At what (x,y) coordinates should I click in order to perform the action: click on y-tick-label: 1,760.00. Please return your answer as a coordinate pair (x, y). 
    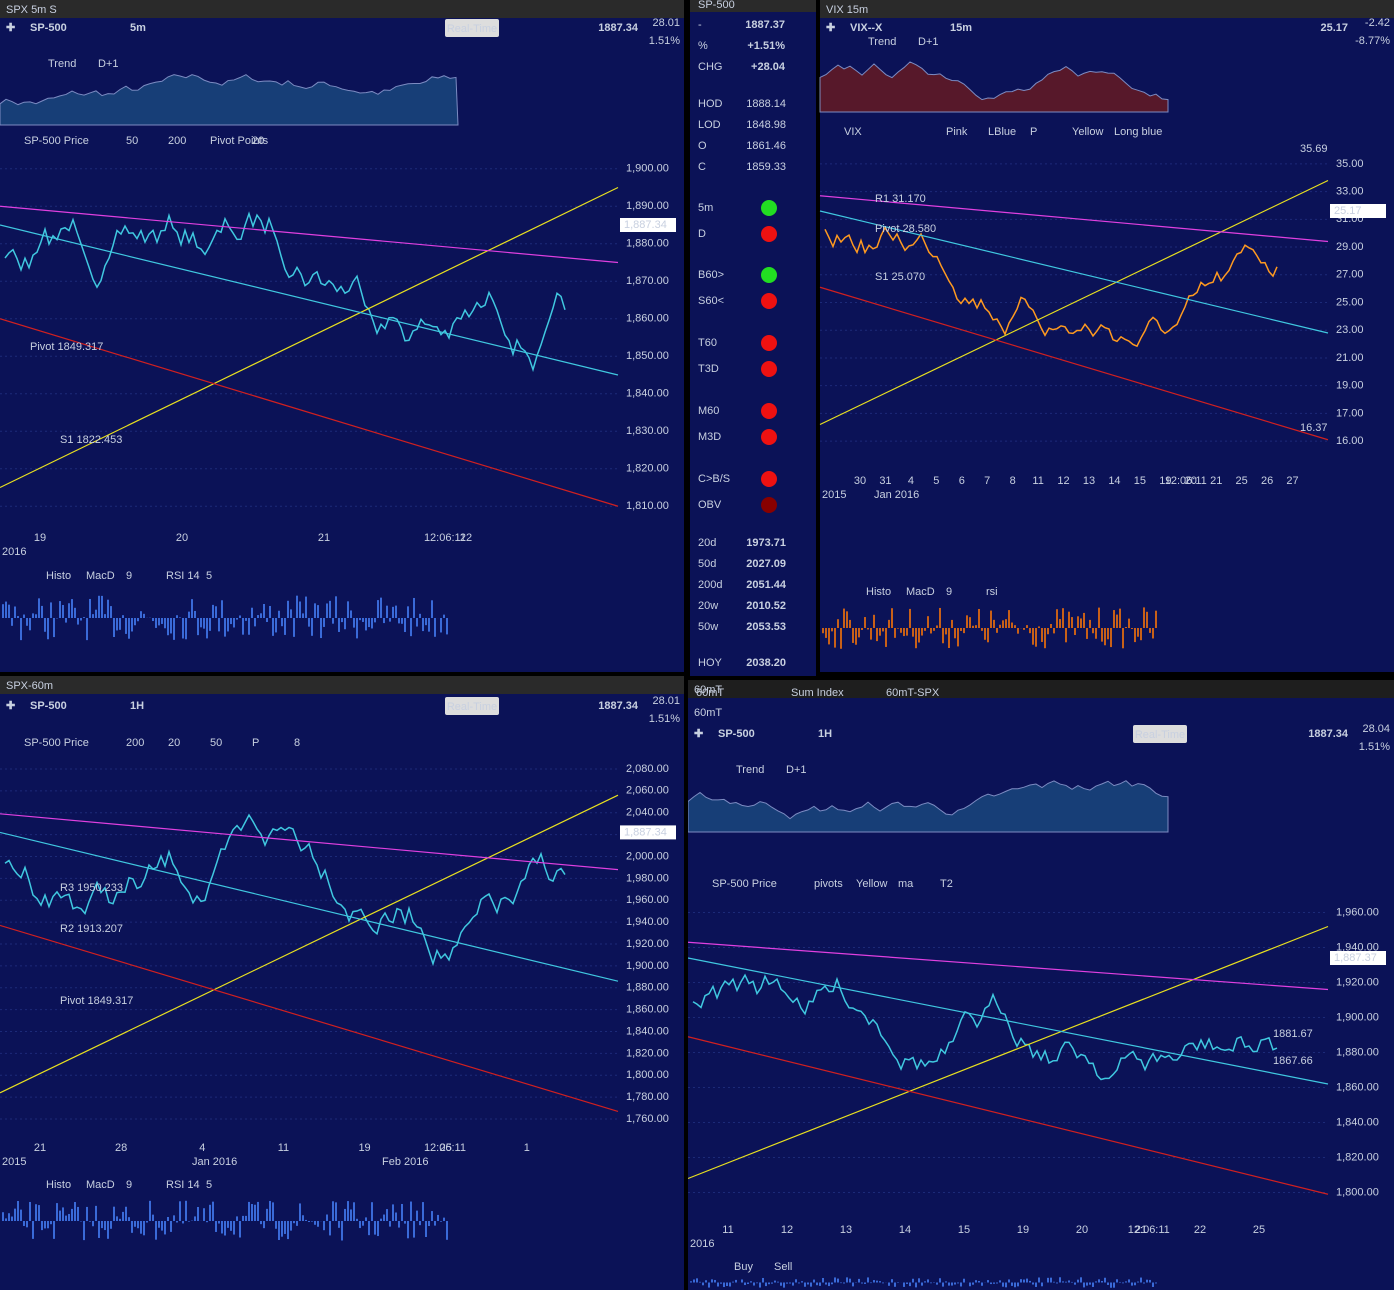
    Looking at the image, I should click on (647, 1119).